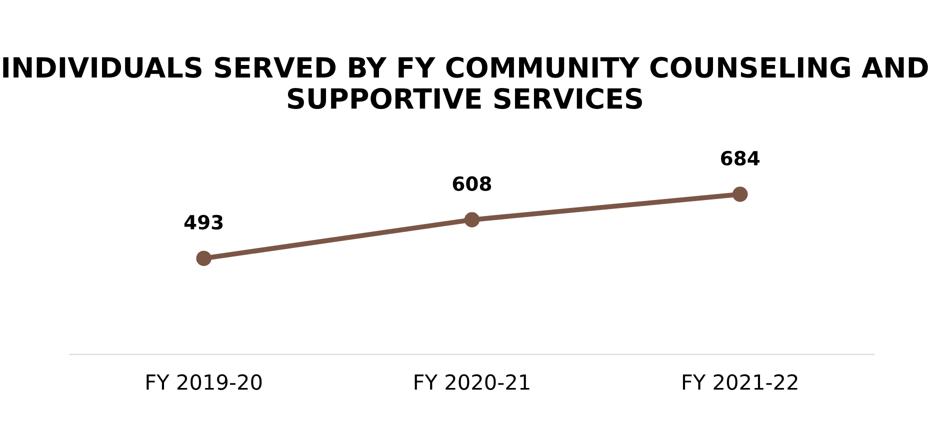 This screenshot has width=930, height=427. I want to click on x-tick-label: FY 2019-20, so click(204, 382).